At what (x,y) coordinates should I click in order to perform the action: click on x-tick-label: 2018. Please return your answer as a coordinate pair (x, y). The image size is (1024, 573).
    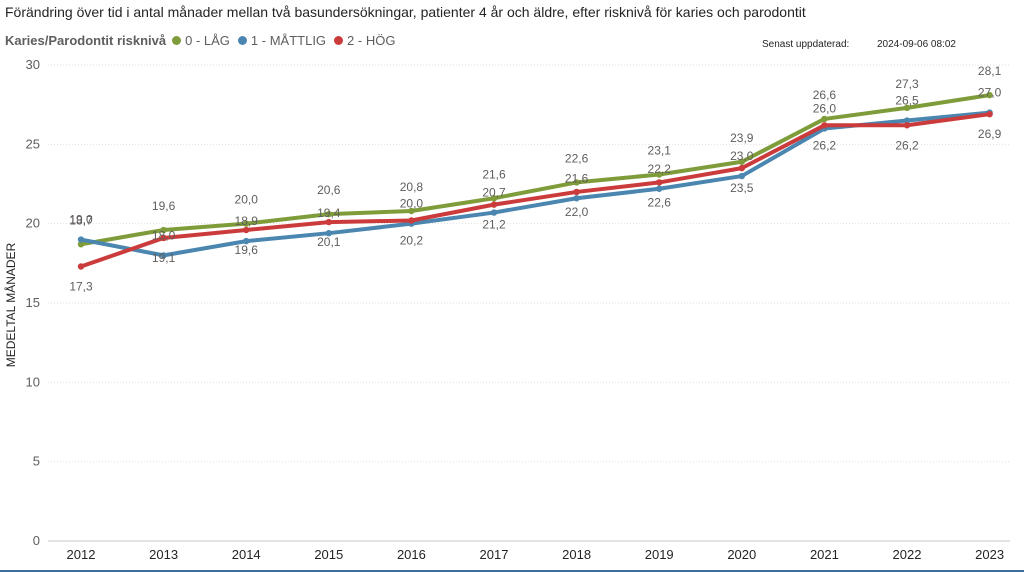
    Looking at the image, I should click on (576, 554).